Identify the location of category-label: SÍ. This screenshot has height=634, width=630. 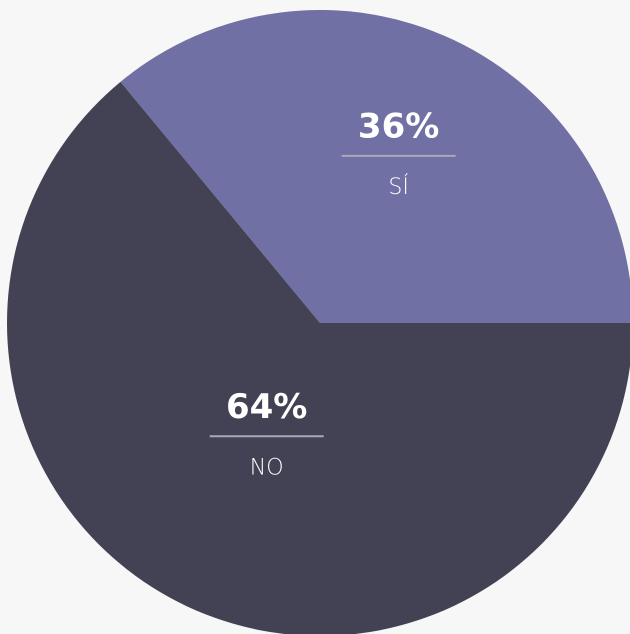
(398, 187).